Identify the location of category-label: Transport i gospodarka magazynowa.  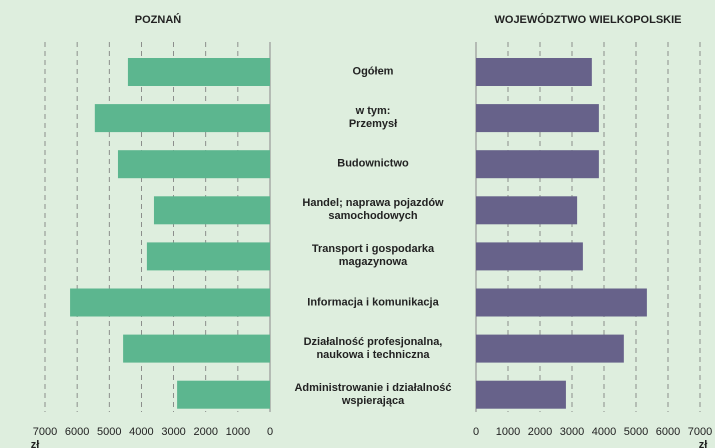
(373, 256).